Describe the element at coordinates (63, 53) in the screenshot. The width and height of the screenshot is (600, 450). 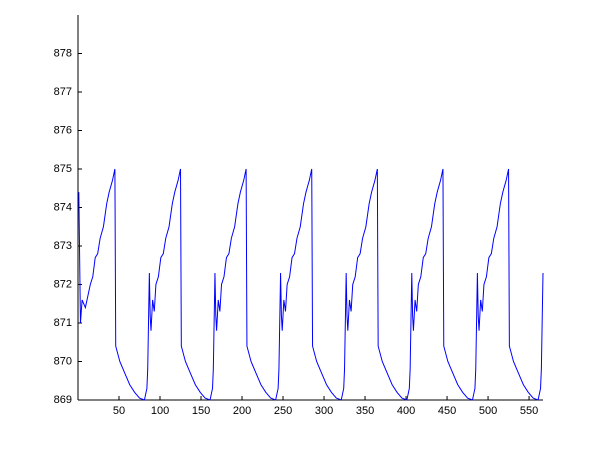
I see `y-tick-label: 878` at that location.